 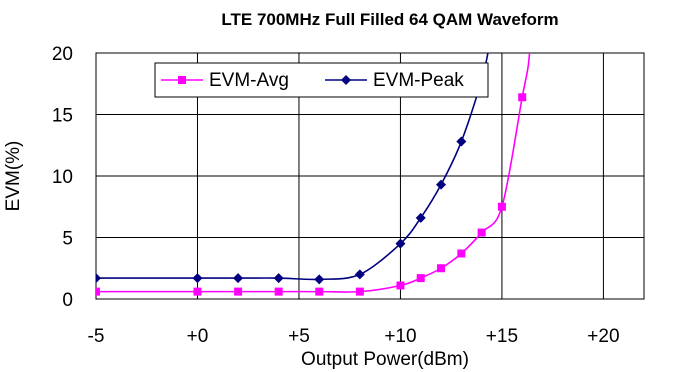 I want to click on x-tick-label: +10, so click(x=400, y=336).